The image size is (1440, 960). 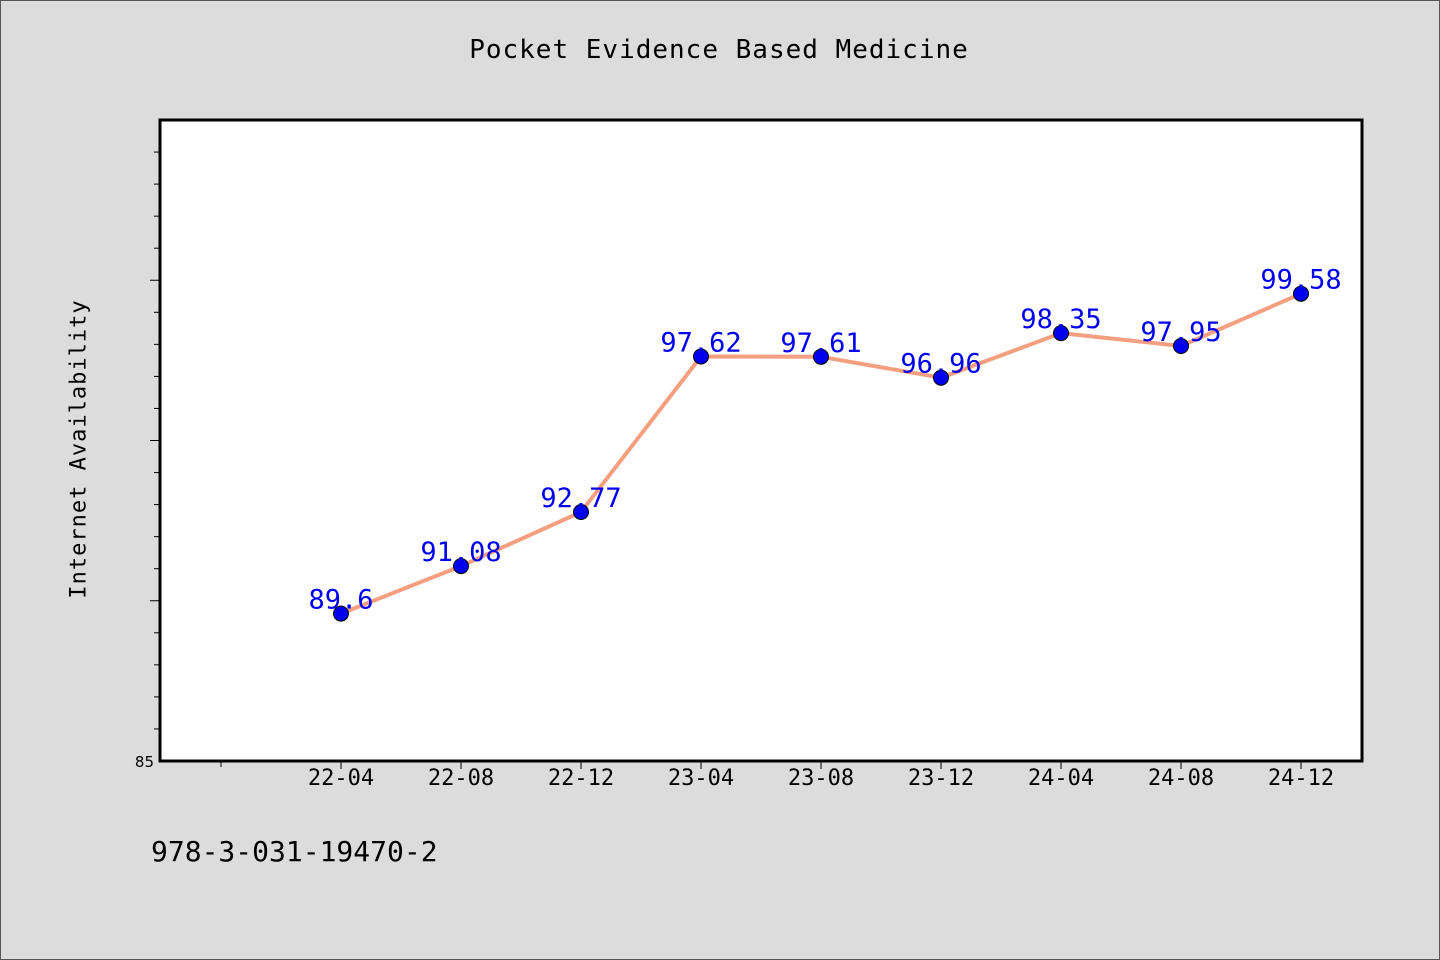 What do you see at coordinates (1061, 778) in the screenshot?
I see `x-tick-label: 24-04` at bounding box center [1061, 778].